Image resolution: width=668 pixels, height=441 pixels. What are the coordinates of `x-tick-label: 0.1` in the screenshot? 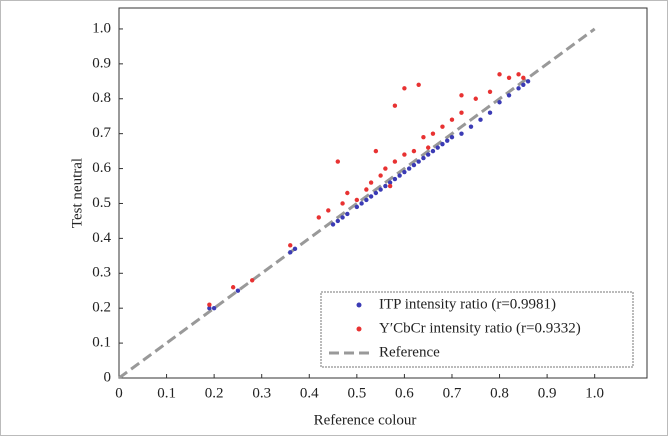 It's located at (166, 393).